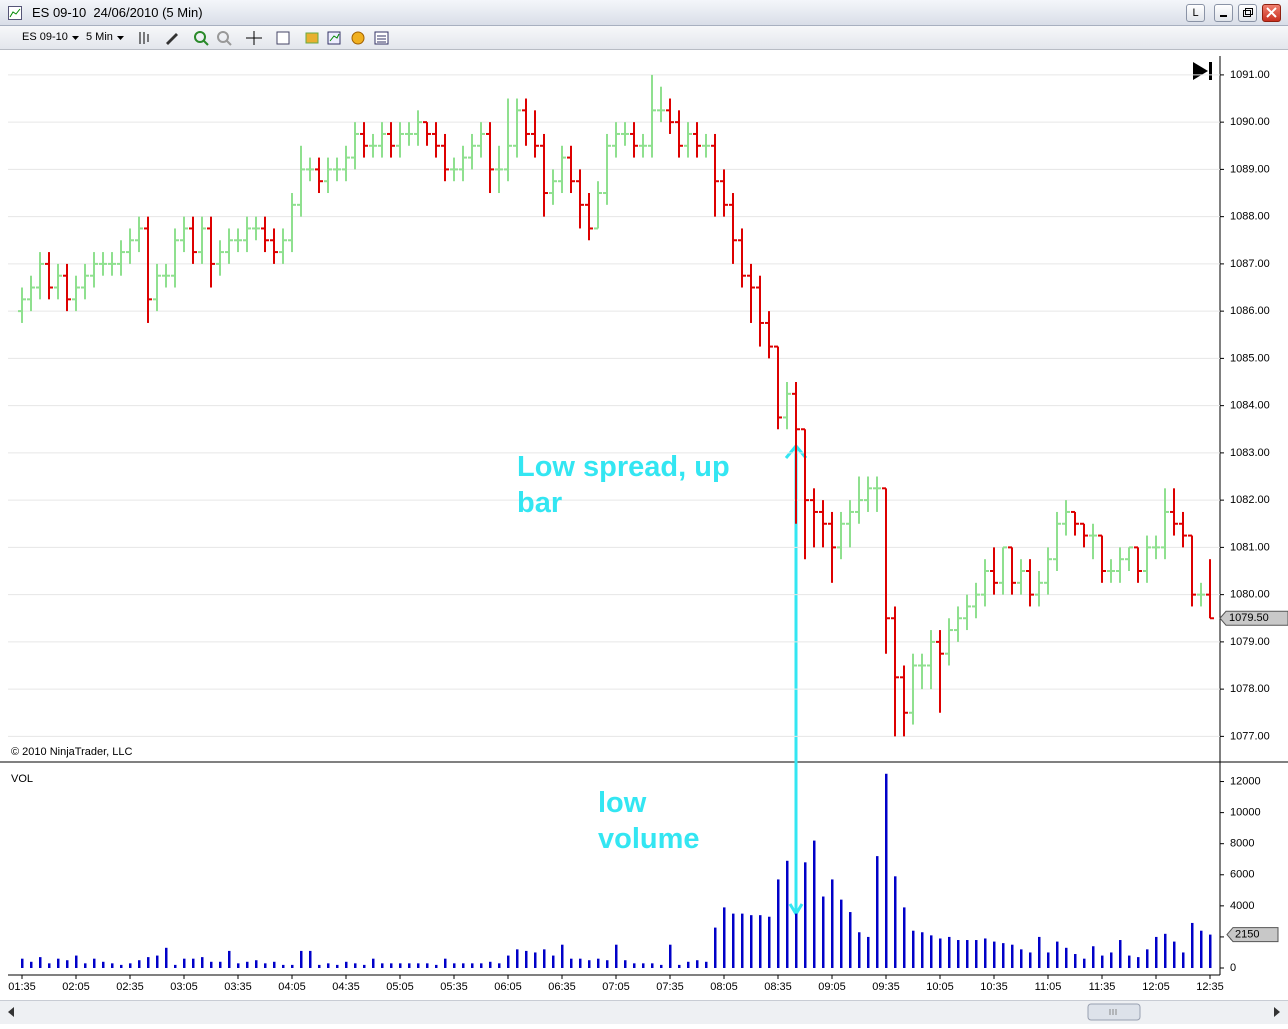 This screenshot has height=1029, width=1288. I want to click on x-tick-label: 06:35, so click(562, 987).